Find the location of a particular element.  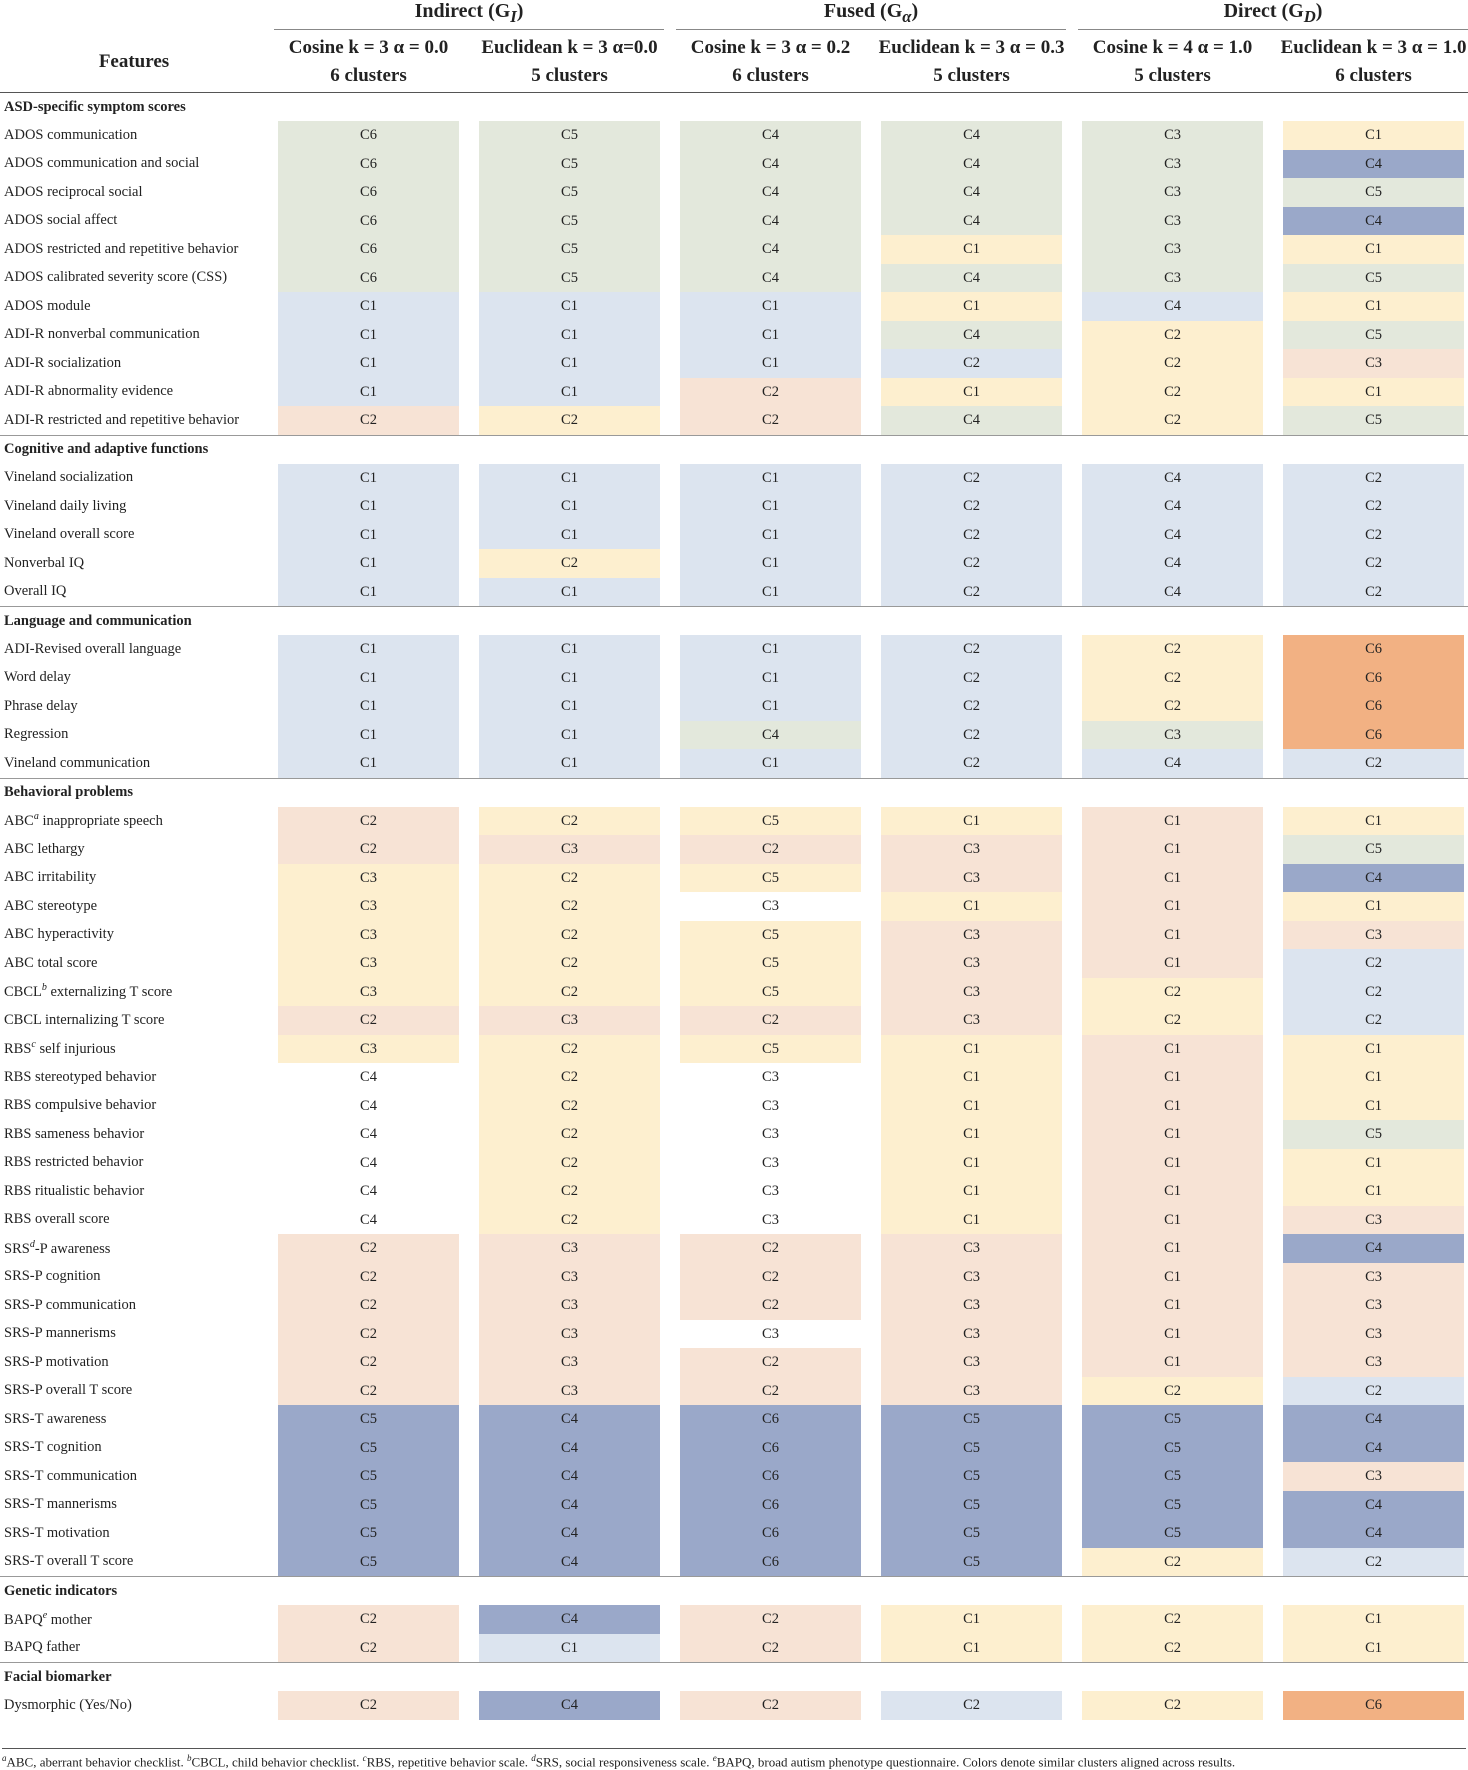

table-row: Vineland communication C1 C1 C1 C2 C4 C2 is located at coordinates (734, 763).